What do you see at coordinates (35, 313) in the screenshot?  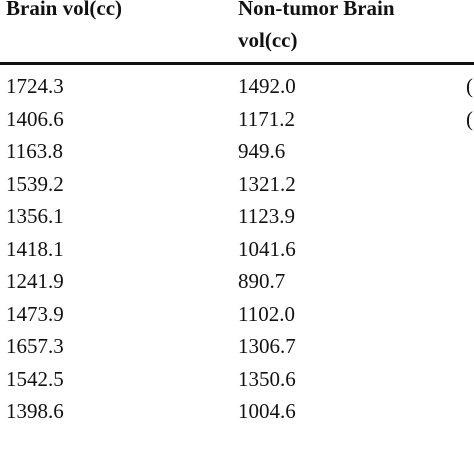 I see `cell-brain-vol: 1473.9` at bounding box center [35, 313].